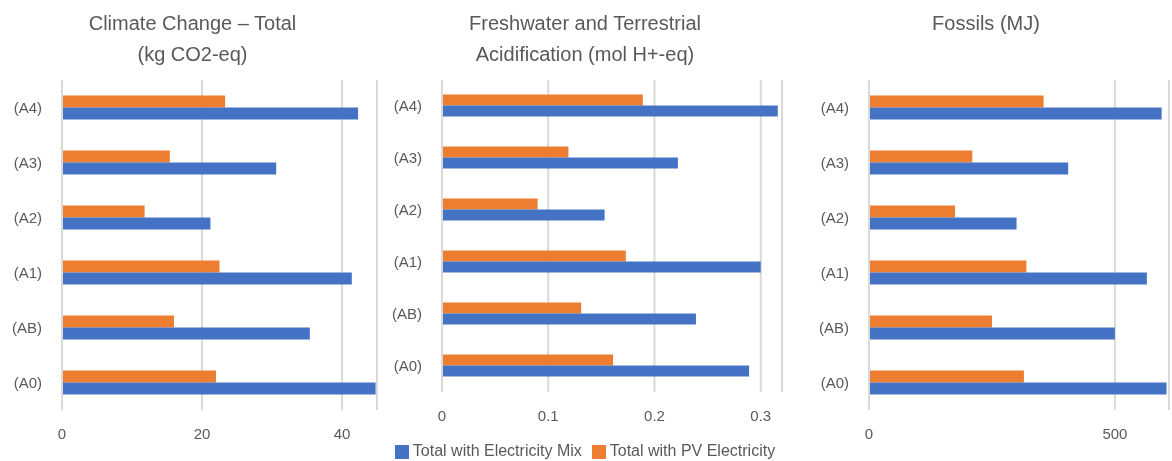 The image size is (1172, 461). What do you see at coordinates (986, 23) in the screenshot?
I see `chart-title: Fossils (MJ)` at bounding box center [986, 23].